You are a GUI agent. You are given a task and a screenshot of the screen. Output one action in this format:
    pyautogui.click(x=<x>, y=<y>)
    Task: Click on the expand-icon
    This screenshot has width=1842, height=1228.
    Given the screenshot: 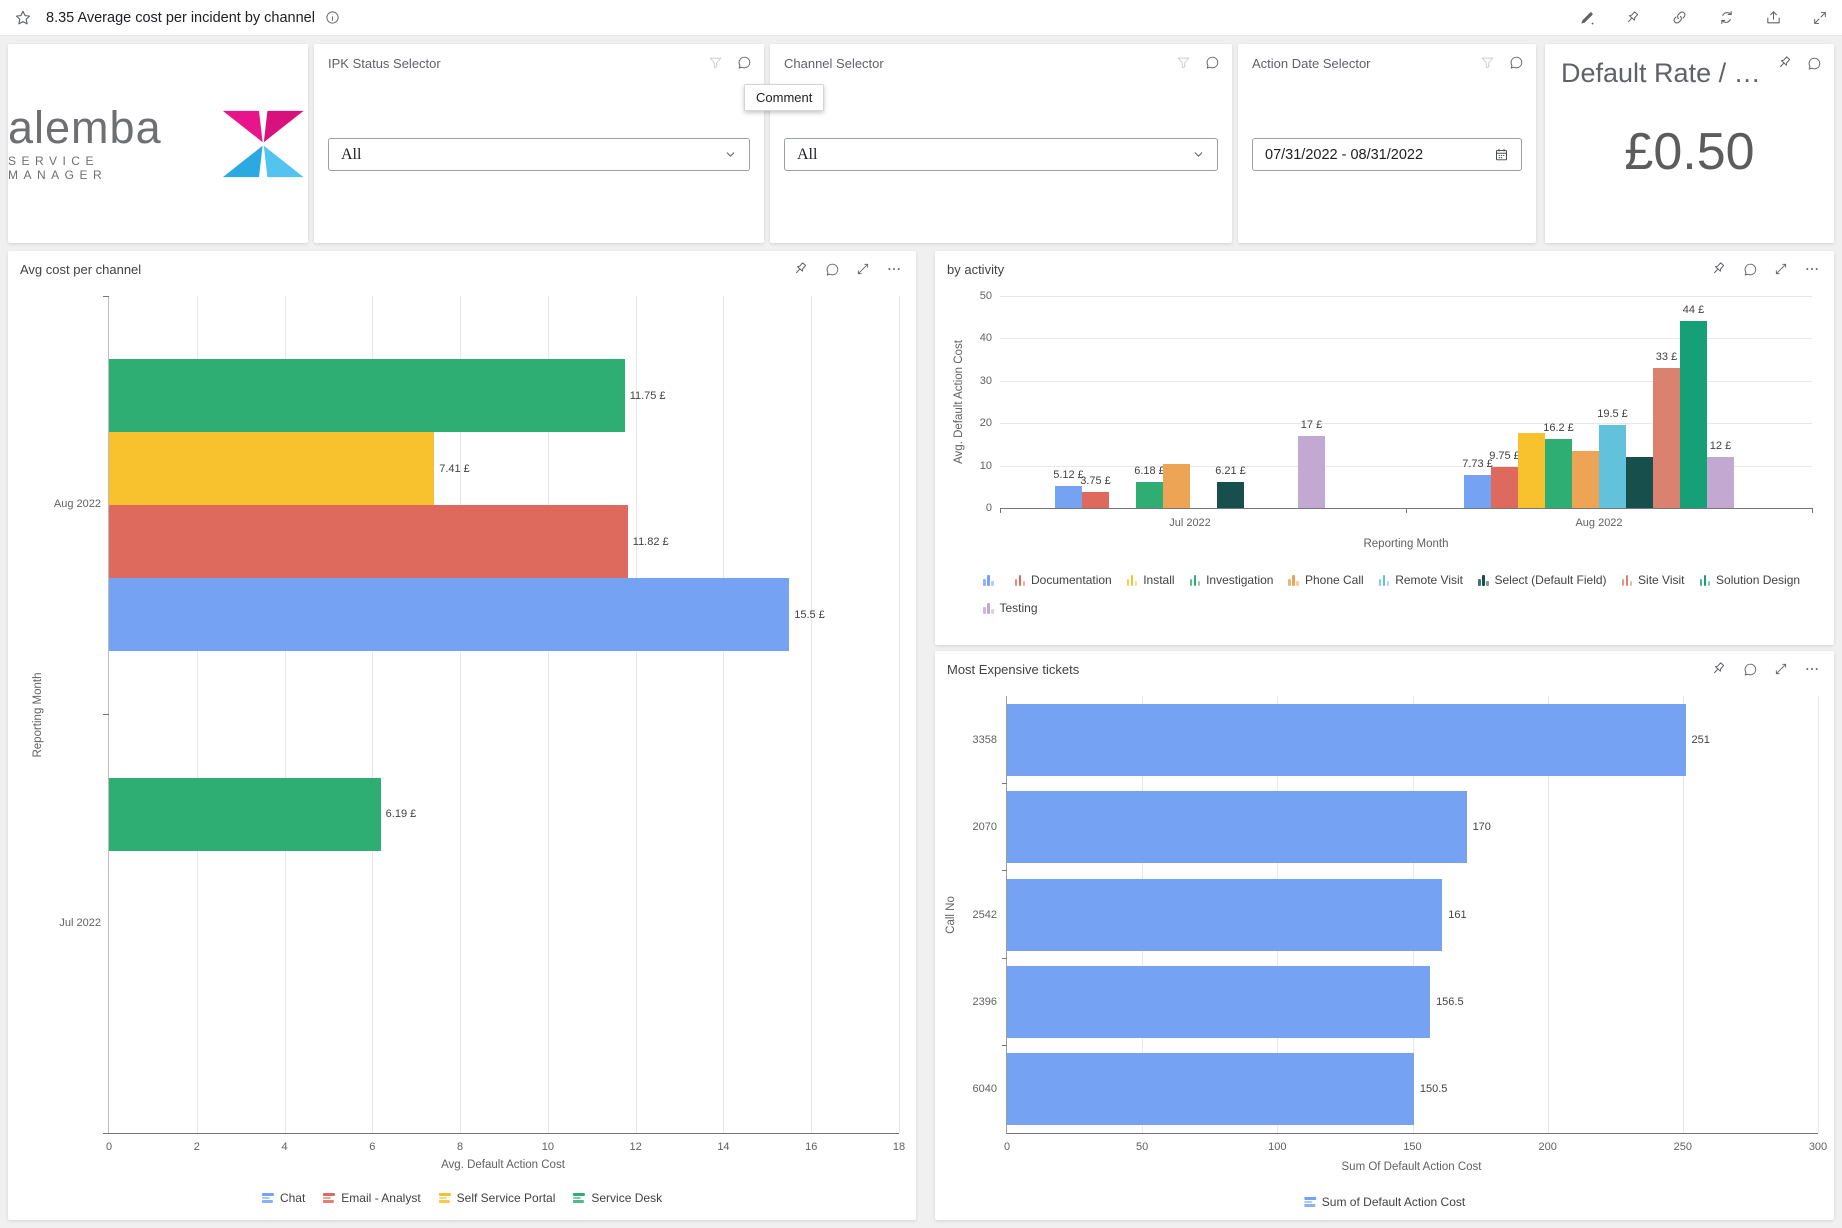 What is the action you would take?
    pyautogui.click(x=1820, y=18)
    